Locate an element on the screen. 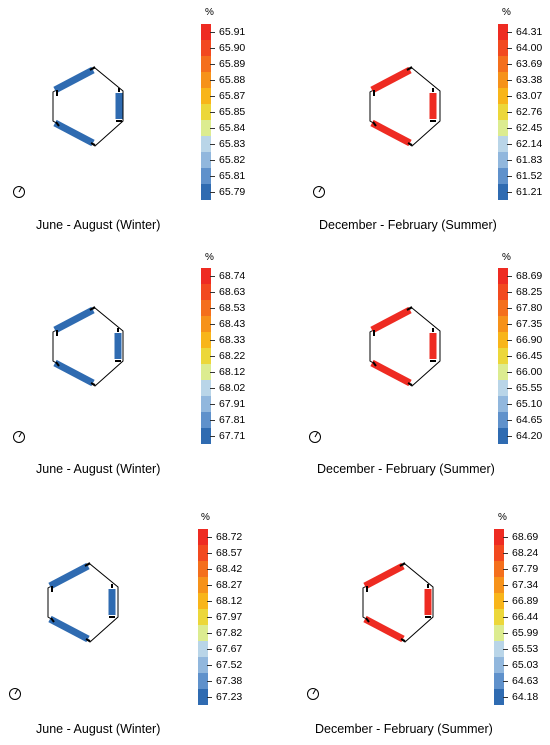 The height and width of the screenshot is (745, 550). panel-caption: December - February (Summer) is located at coordinates (408, 225).